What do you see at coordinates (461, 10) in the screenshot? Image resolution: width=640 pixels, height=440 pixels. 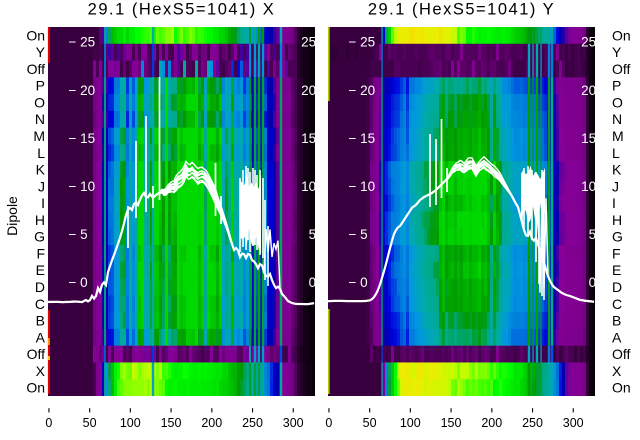 I see `svg-text: 29.1 (HexS5=1041) Y` at bounding box center [461, 10].